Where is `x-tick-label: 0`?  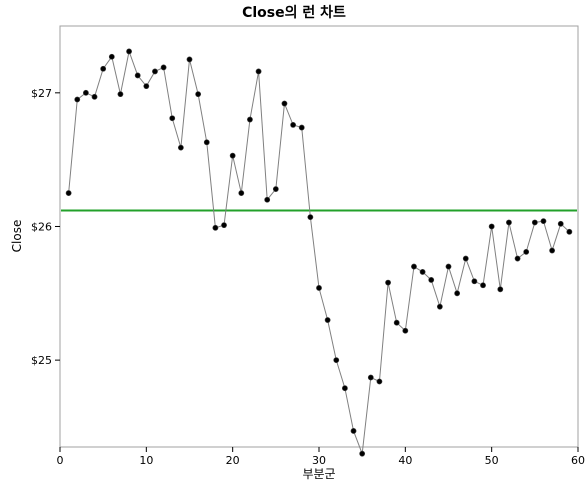
x-tick-label: 0 is located at coordinates (60, 460).